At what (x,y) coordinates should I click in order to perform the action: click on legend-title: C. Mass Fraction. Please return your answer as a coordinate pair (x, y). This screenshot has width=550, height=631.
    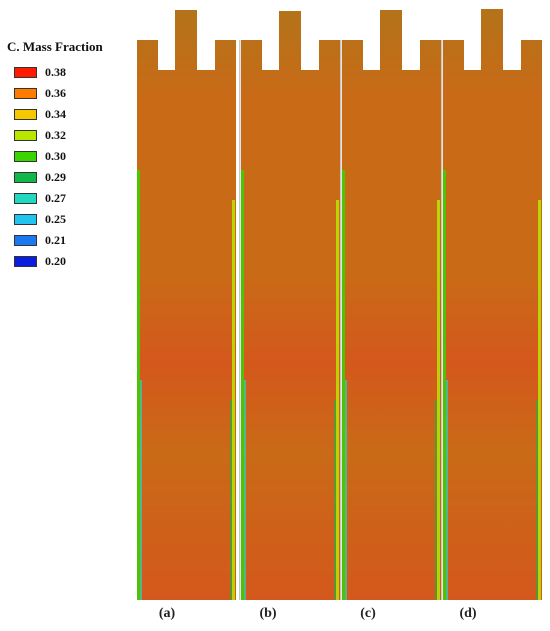
    Looking at the image, I should click on (55, 46).